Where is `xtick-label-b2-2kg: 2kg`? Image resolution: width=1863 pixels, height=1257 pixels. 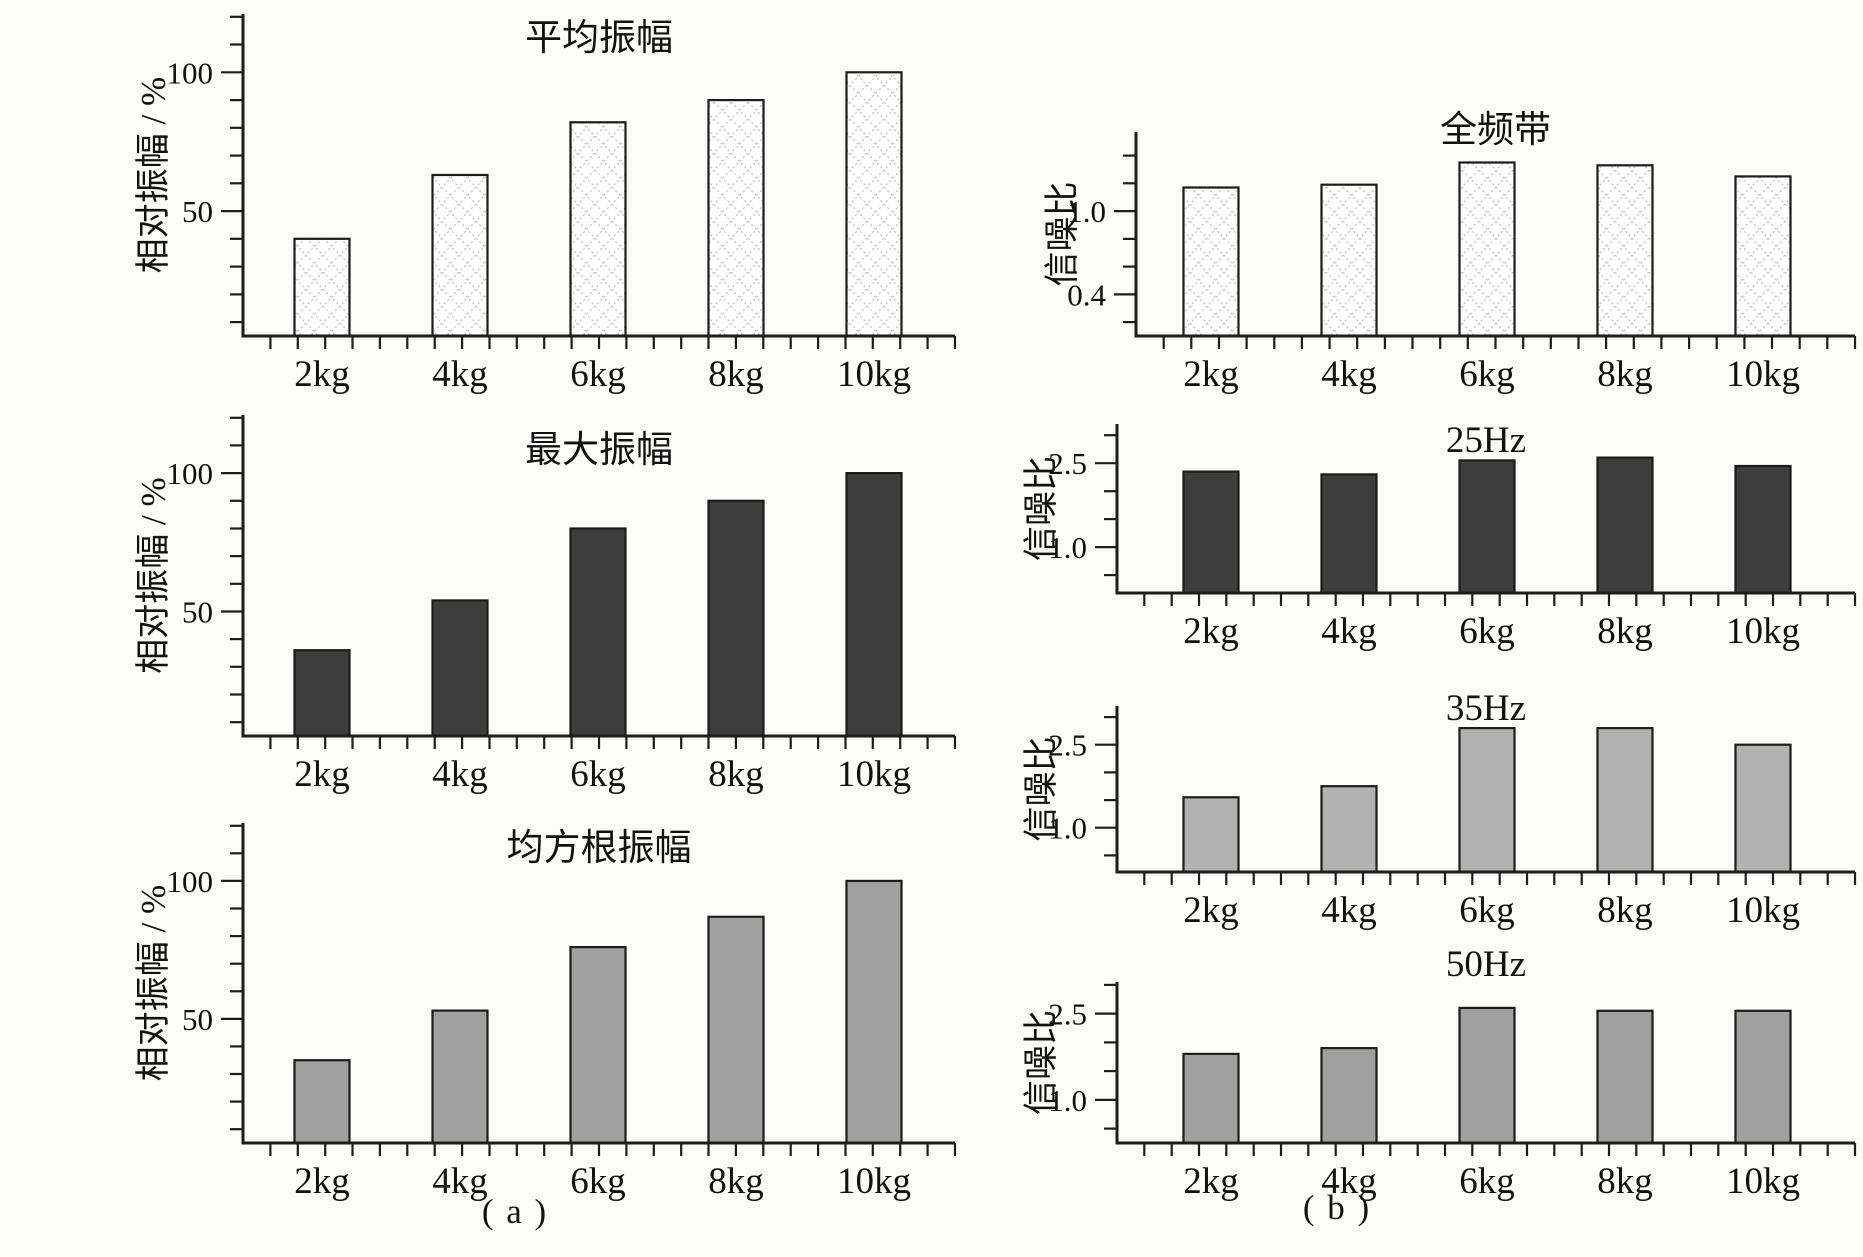
xtick-label-b2-2kg: 2kg is located at coordinates (1211, 631).